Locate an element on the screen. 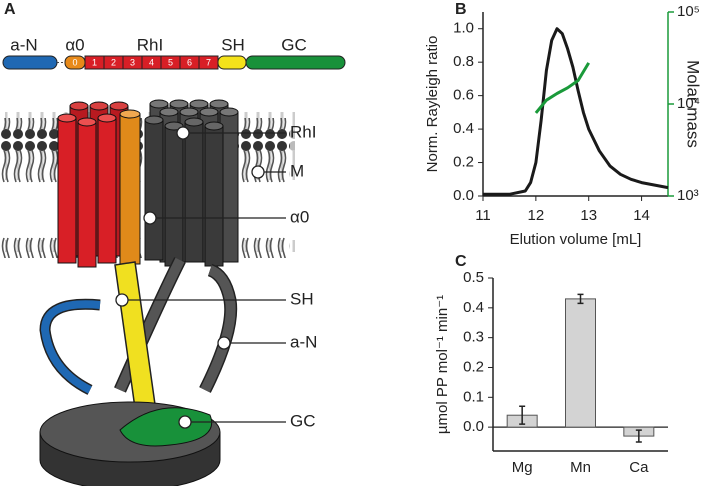 This screenshot has width=709, height=486. y-axis-label: Norm. Rayleigh ratio is located at coordinates (432, 104).